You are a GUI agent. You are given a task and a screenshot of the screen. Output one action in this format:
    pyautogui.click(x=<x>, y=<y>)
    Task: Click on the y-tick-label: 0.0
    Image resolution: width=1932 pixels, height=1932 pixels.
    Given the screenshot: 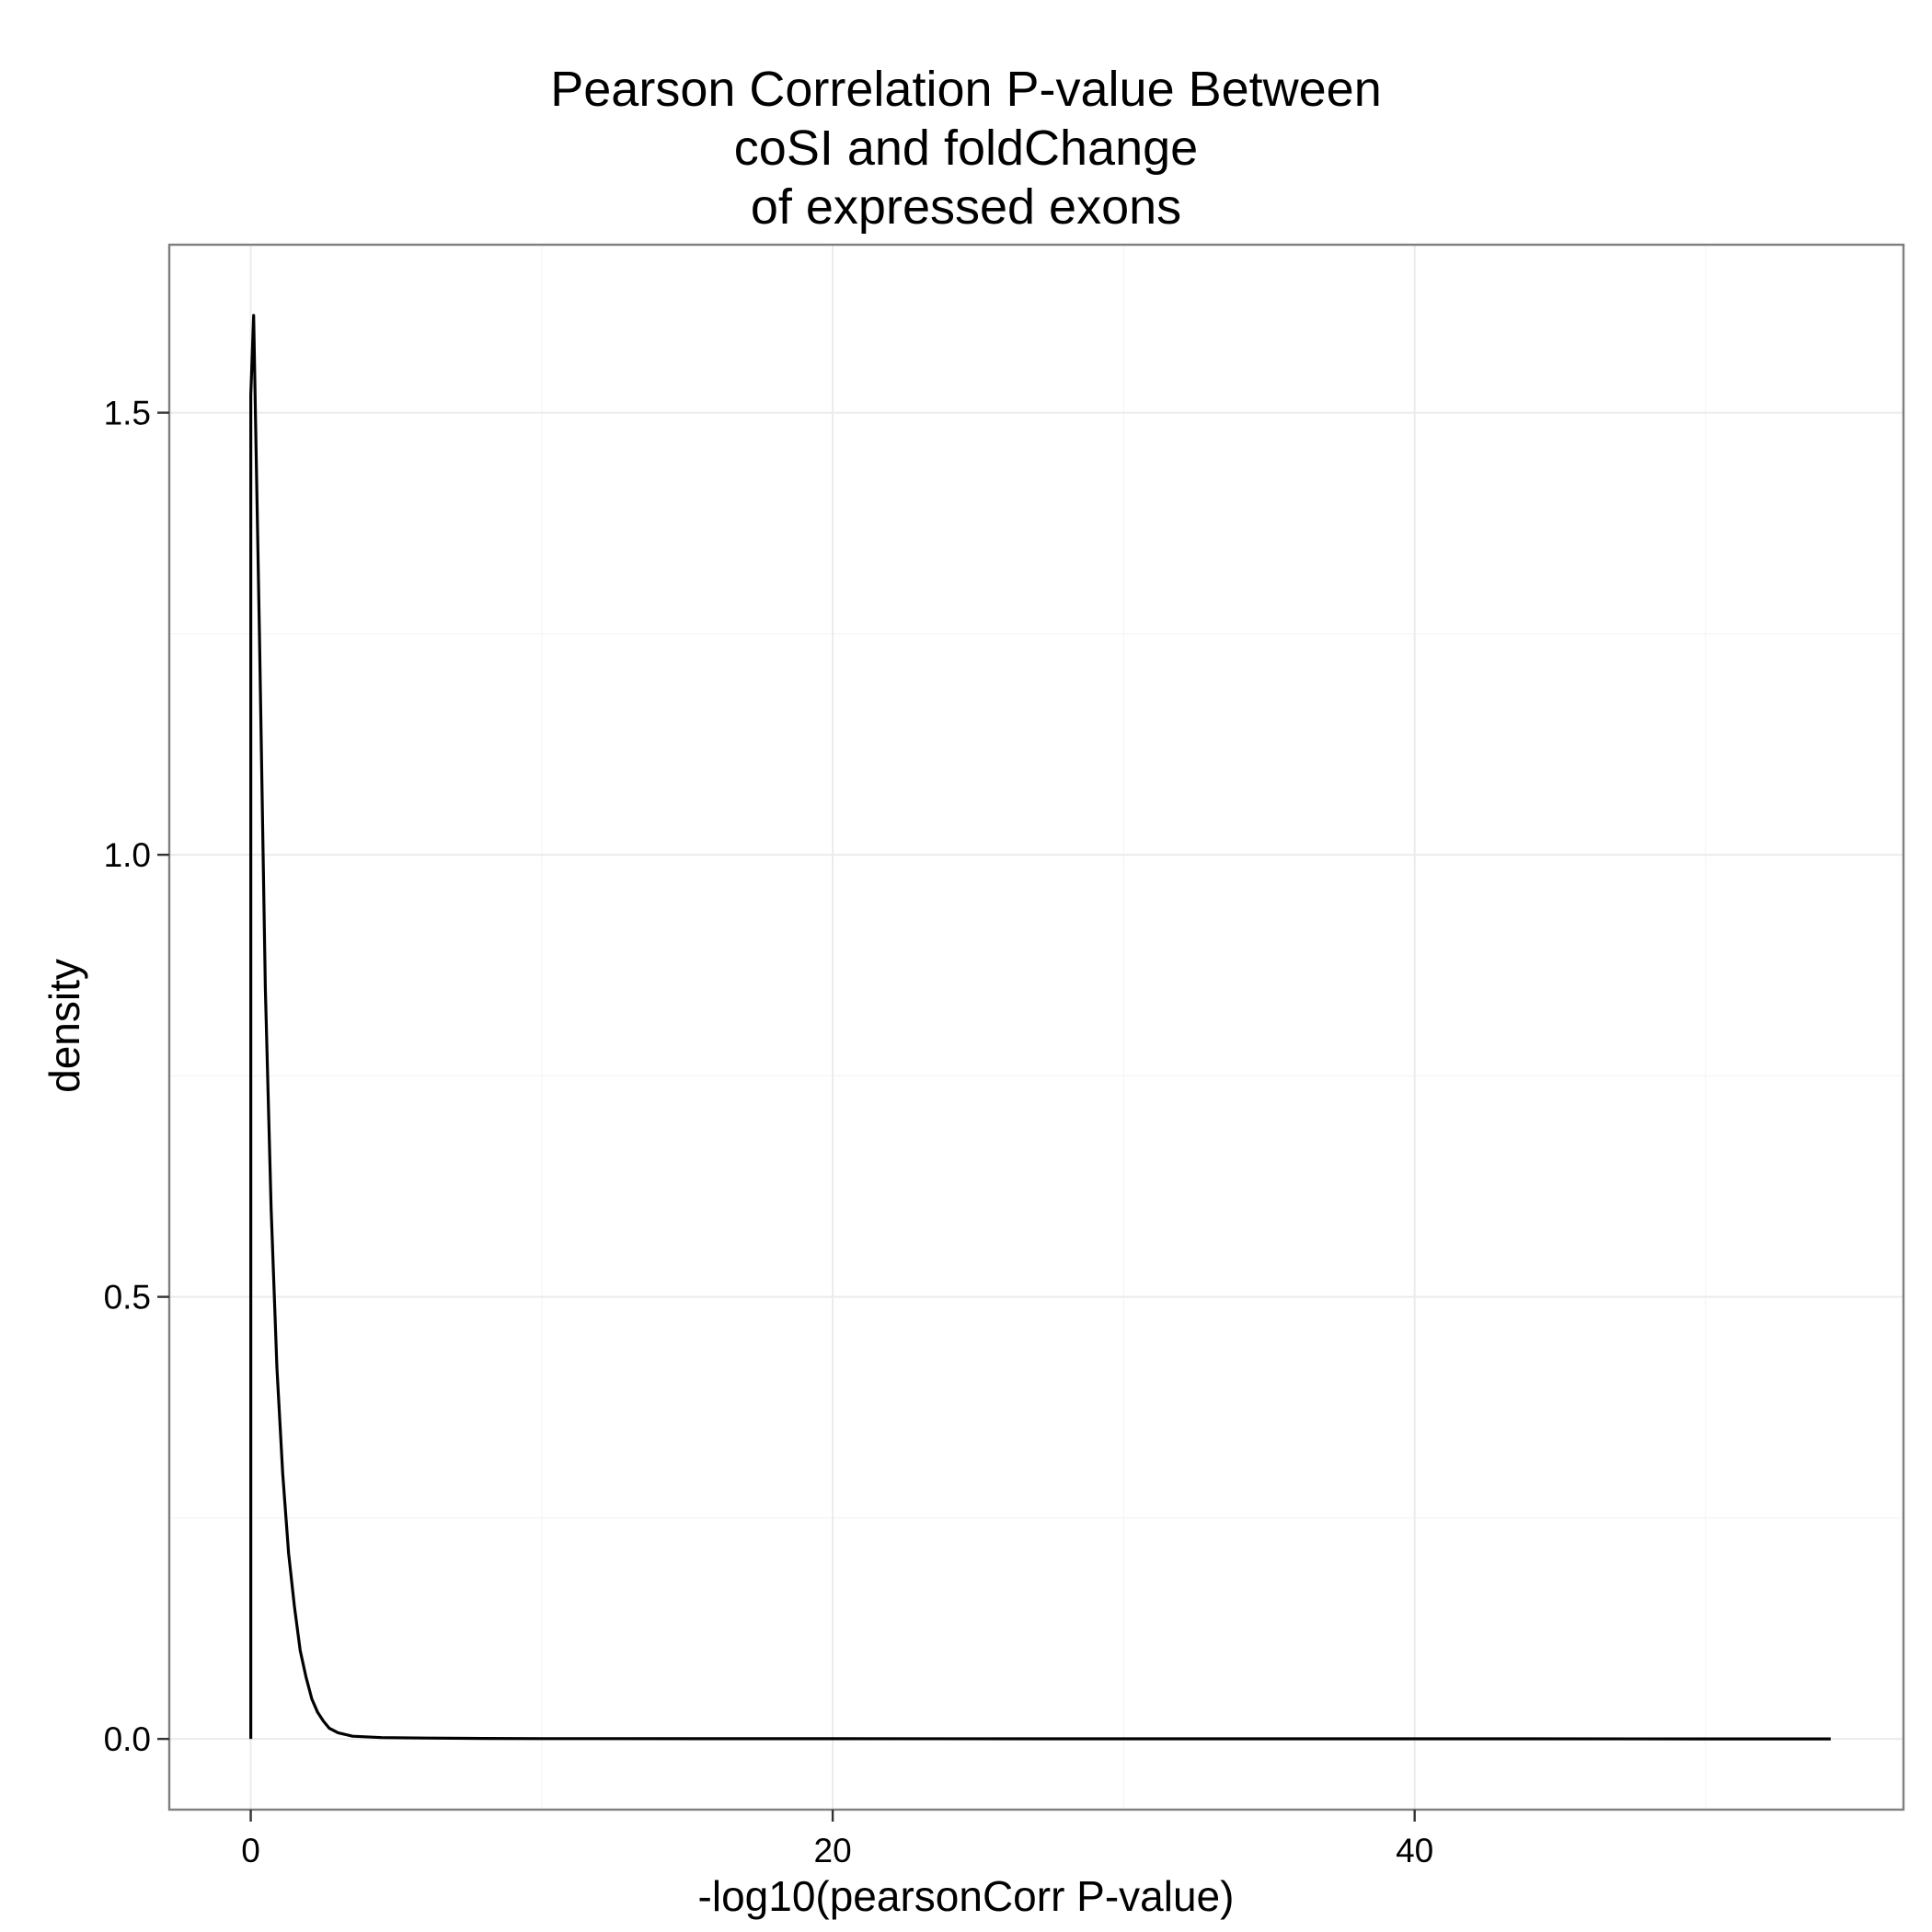 What is the action you would take?
    pyautogui.click(x=127, y=1739)
    